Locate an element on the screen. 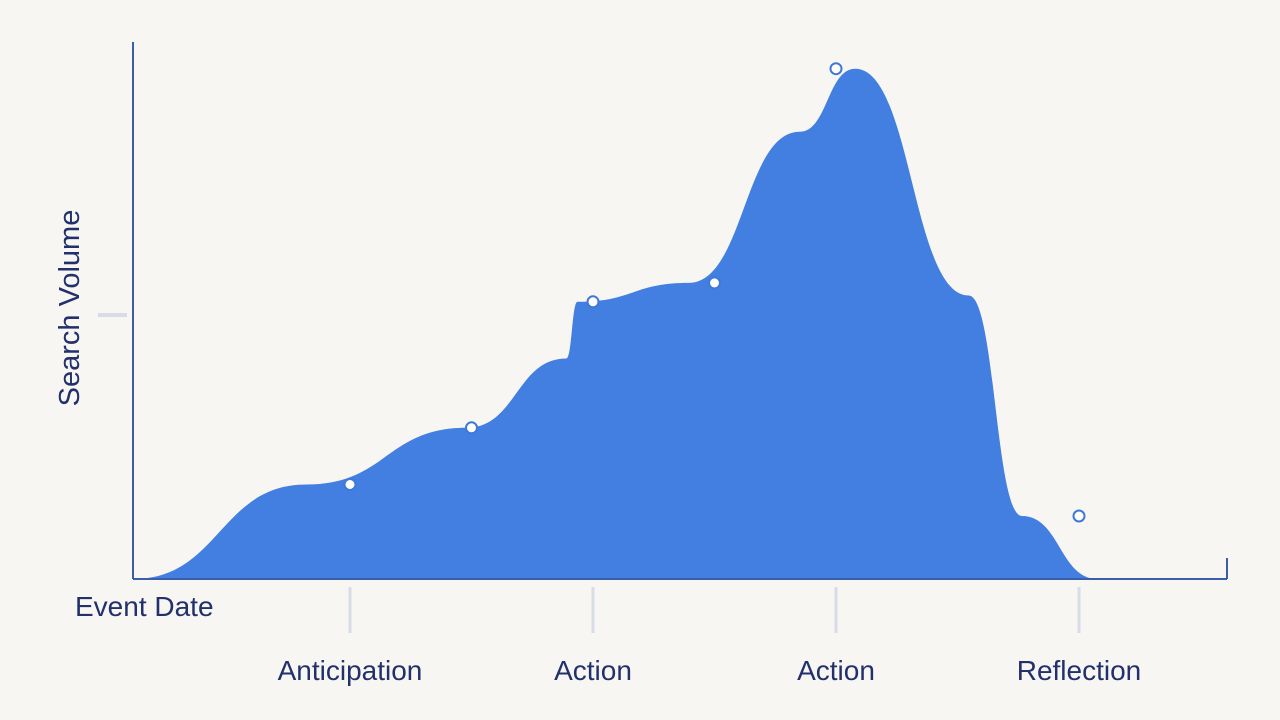  category-guides is located at coordinates (714, 610).